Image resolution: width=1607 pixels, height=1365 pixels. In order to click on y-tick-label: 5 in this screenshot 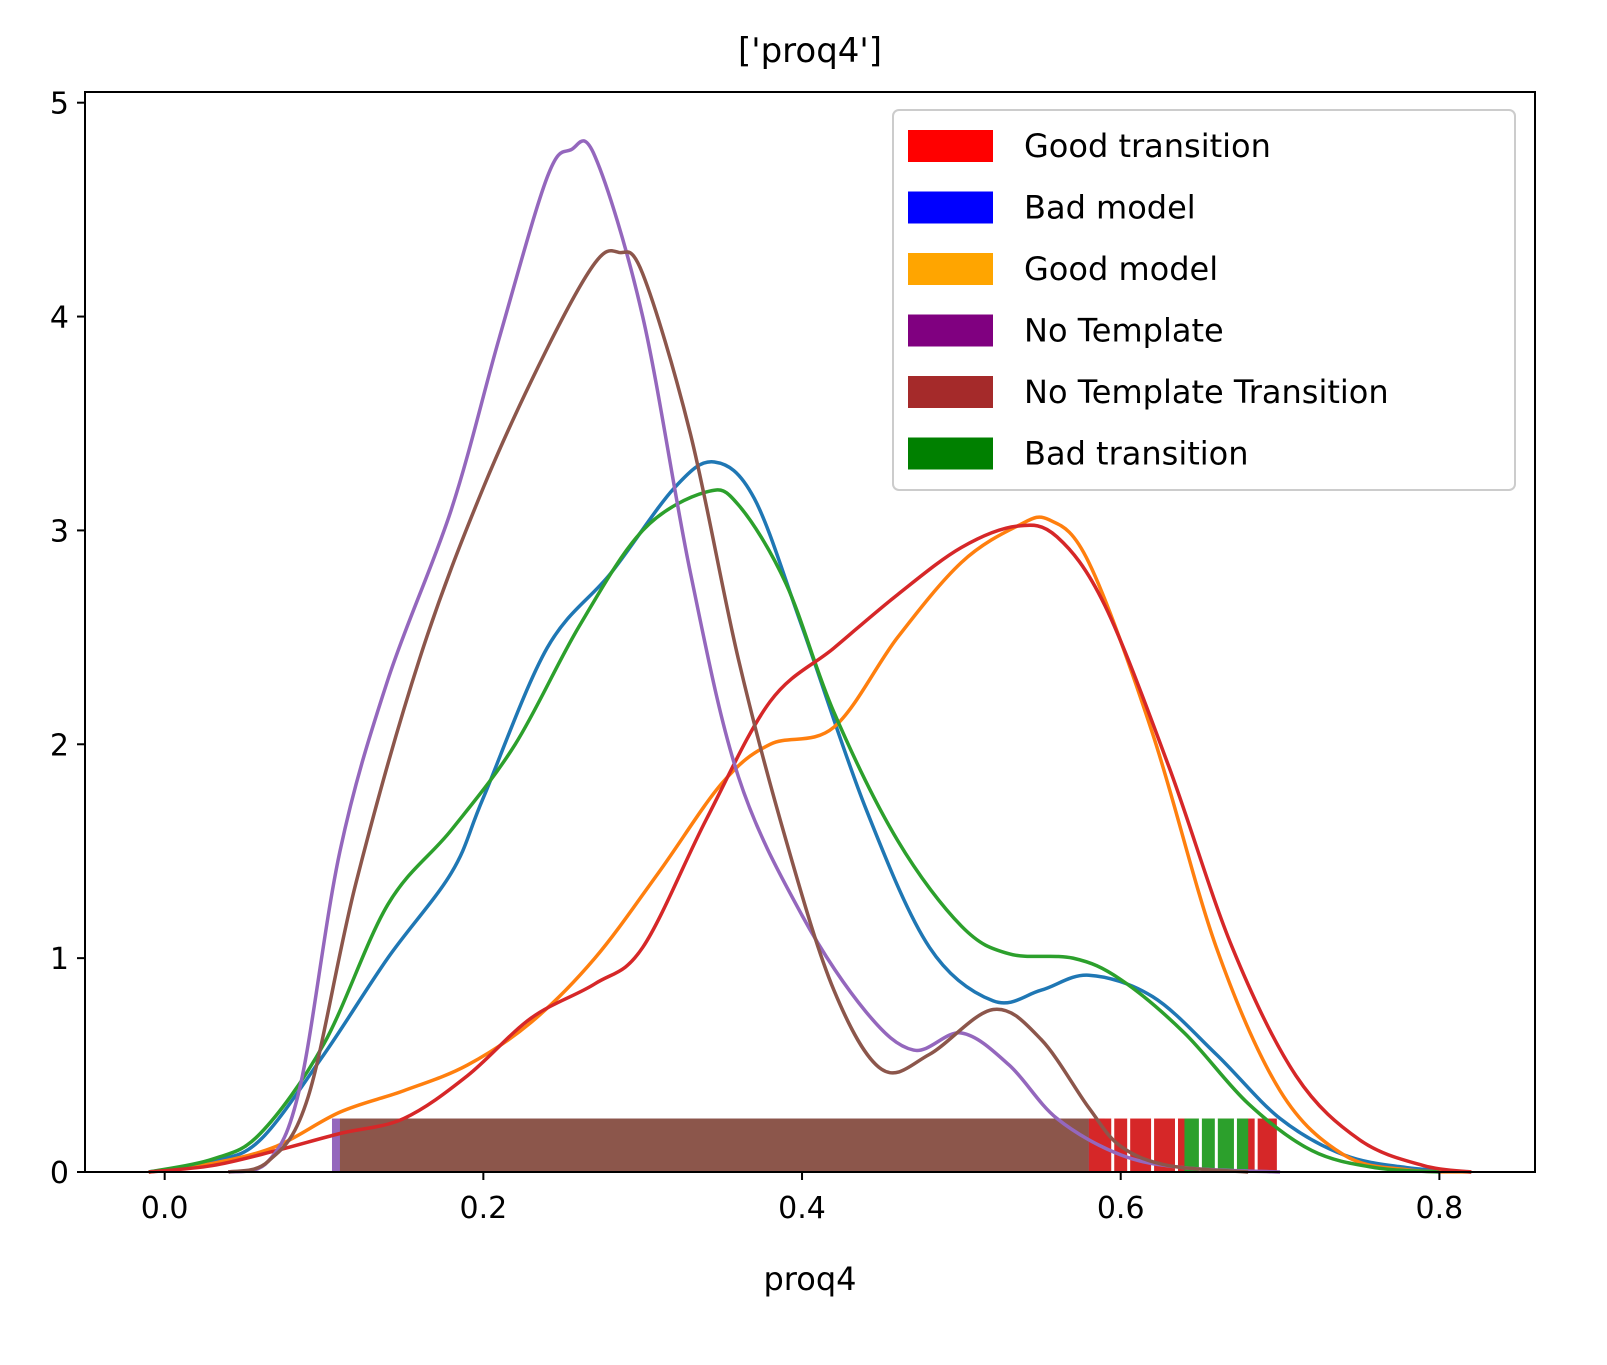, I will do `click(59, 104)`.